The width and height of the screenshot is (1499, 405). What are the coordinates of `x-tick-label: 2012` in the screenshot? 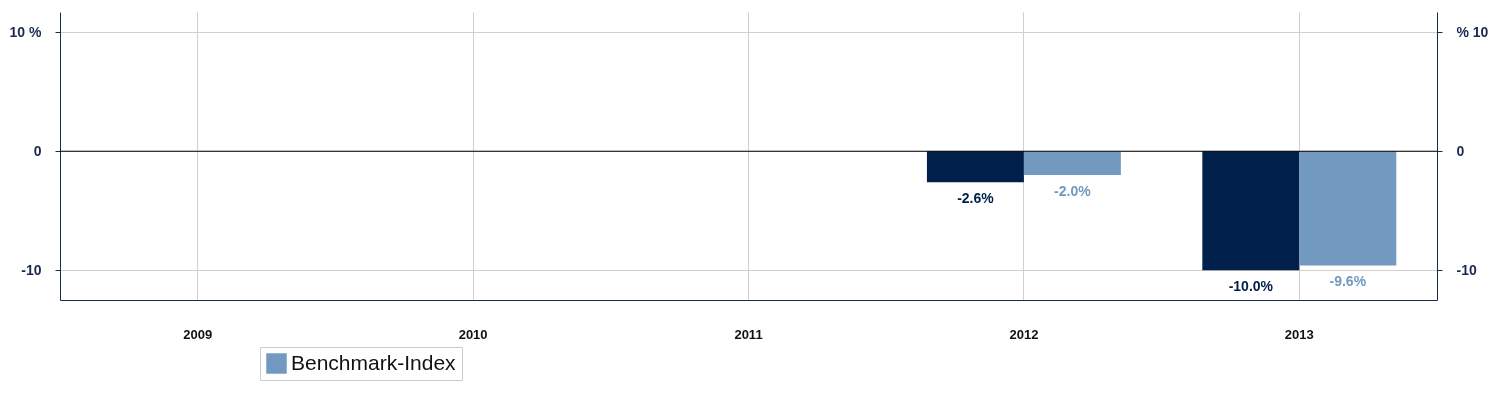 It's located at (1024, 334).